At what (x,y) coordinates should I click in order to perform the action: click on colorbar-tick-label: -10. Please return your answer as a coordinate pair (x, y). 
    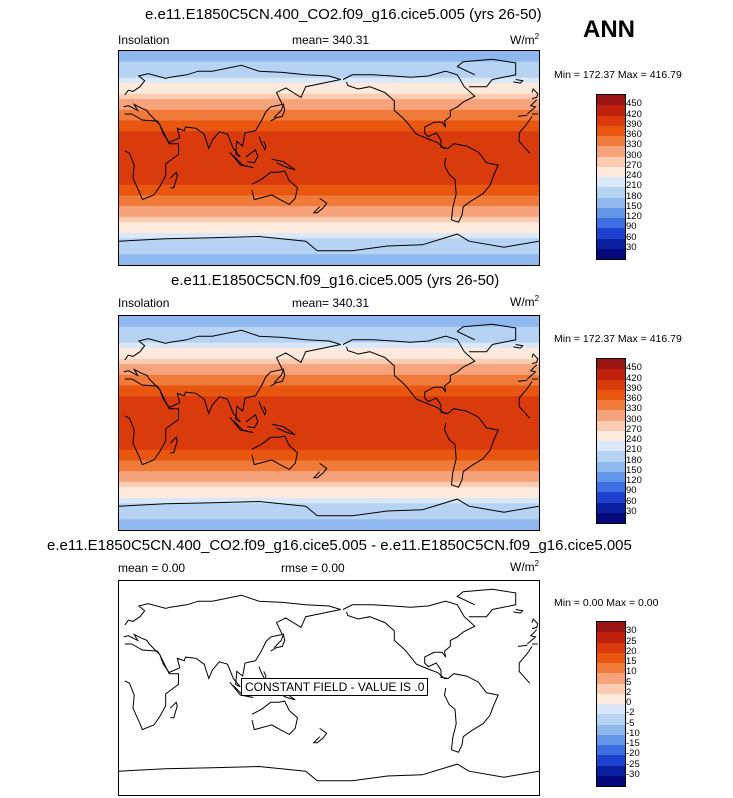
    Looking at the image, I should click on (633, 733).